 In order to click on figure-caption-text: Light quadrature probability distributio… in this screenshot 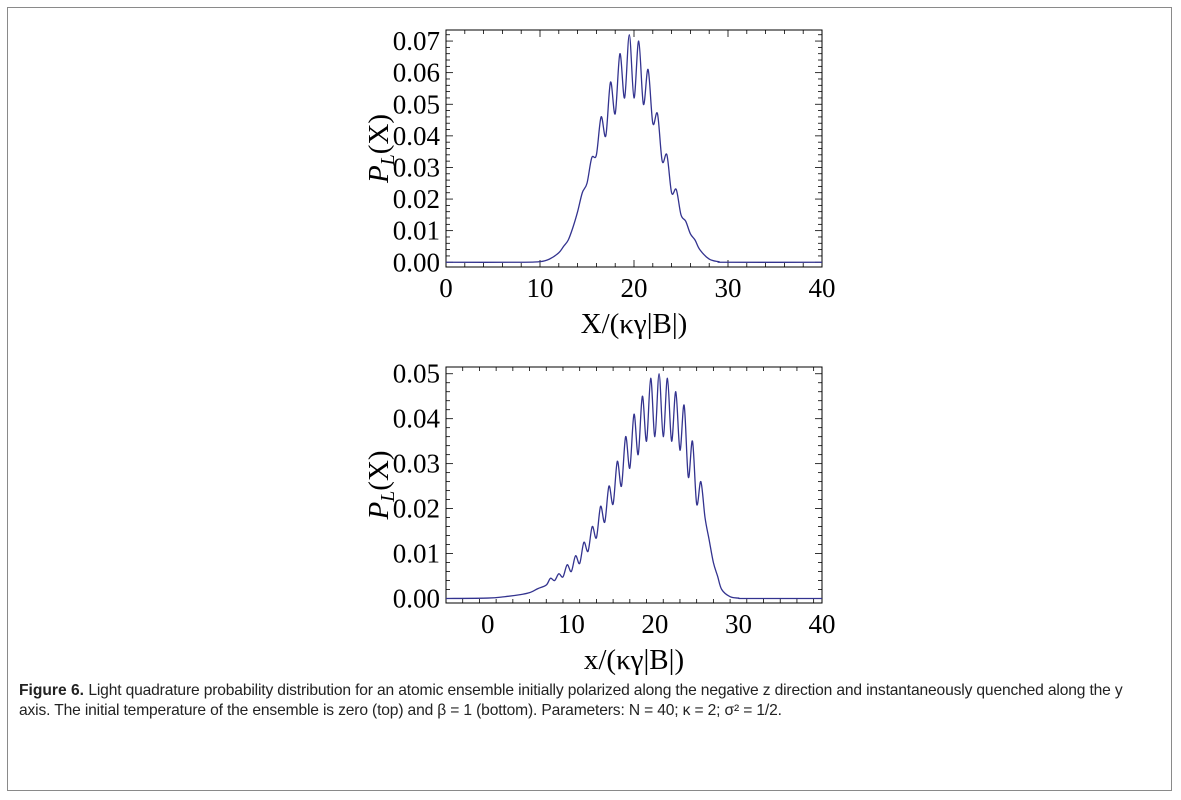, I will do `click(571, 700)`.